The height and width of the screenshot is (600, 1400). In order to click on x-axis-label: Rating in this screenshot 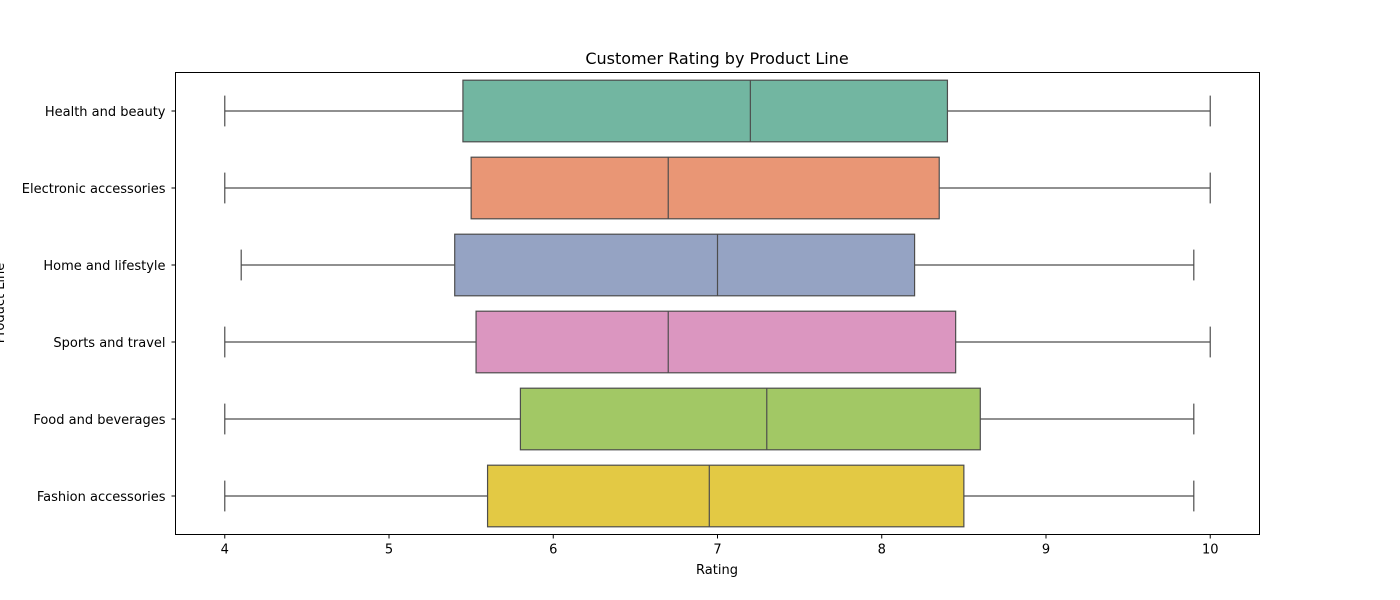, I will do `click(717, 570)`.